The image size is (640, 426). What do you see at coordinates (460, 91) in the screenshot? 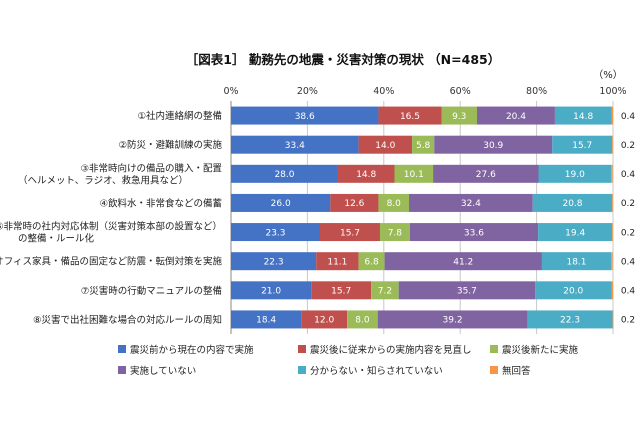
I see `x-tick-label: 60%` at bounding box center [460, 91].